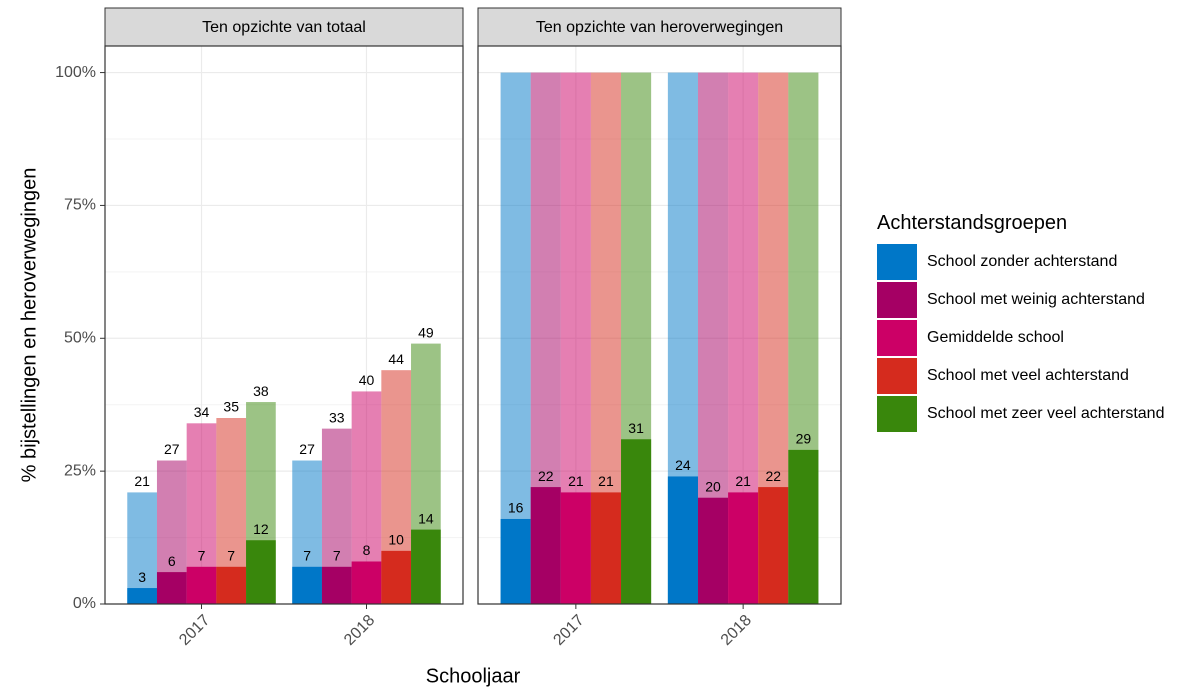 The height and width of the screenshot is (691, 1199). I want to click on facet-title: Ten opzichte van heroverwegingen, so click(659, 27).